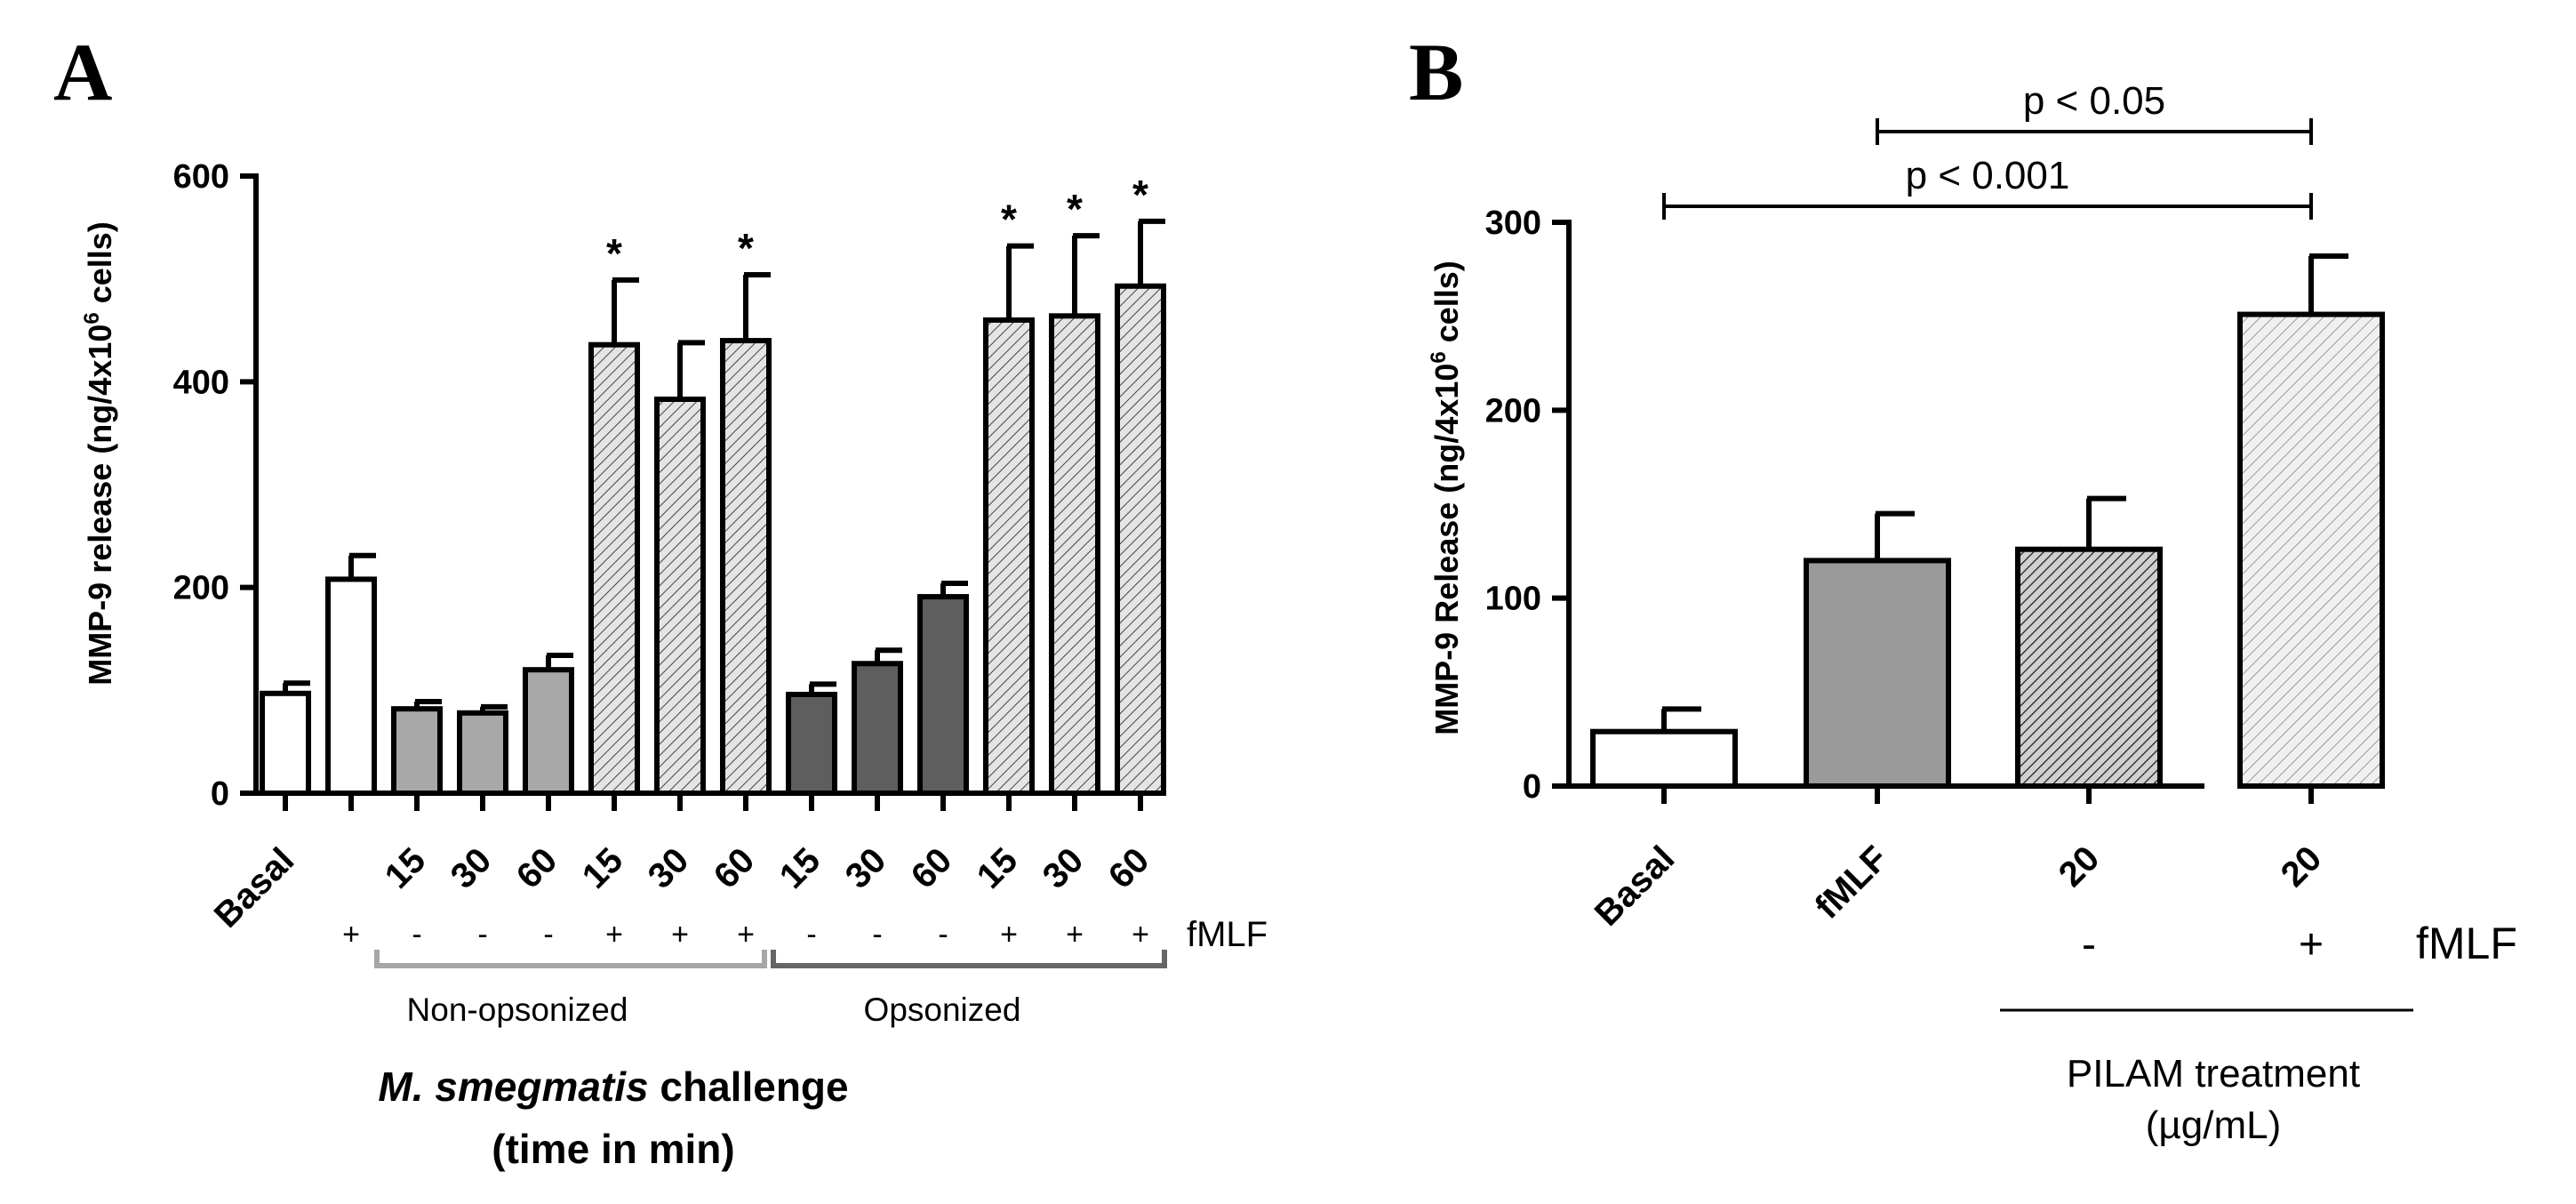  What do you see at coordinates (613, 1087) in the screenshot?
I see `panel-a-x-axis-label-line1: M. smegmatis challenge` at bounding box center [613, 1087].